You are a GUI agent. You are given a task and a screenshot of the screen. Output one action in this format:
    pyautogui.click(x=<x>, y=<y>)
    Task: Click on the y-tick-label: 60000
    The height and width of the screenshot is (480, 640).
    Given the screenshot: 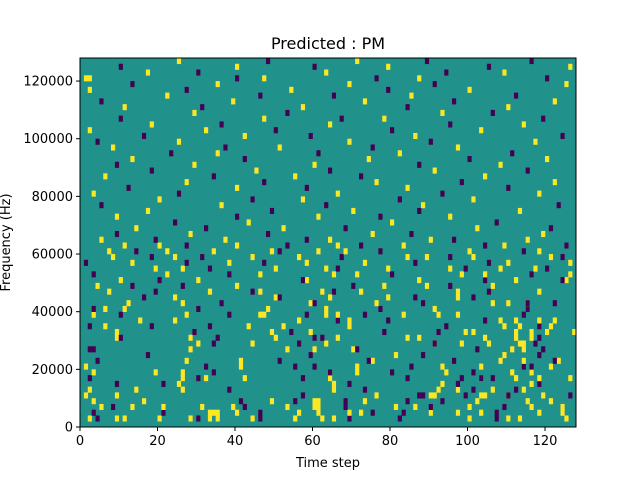 What is the action you would take?
    pyautogui.click(x=52, y=255)
    